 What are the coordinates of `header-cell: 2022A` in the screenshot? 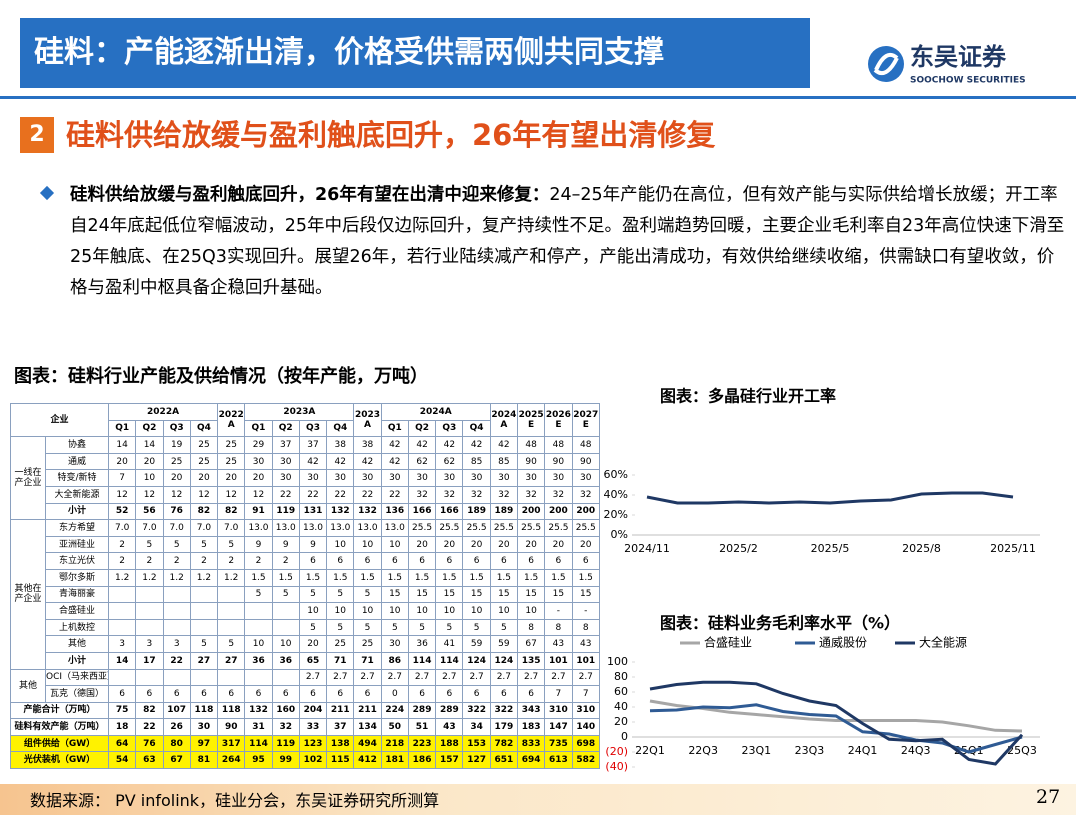 It's located at (163, 412).